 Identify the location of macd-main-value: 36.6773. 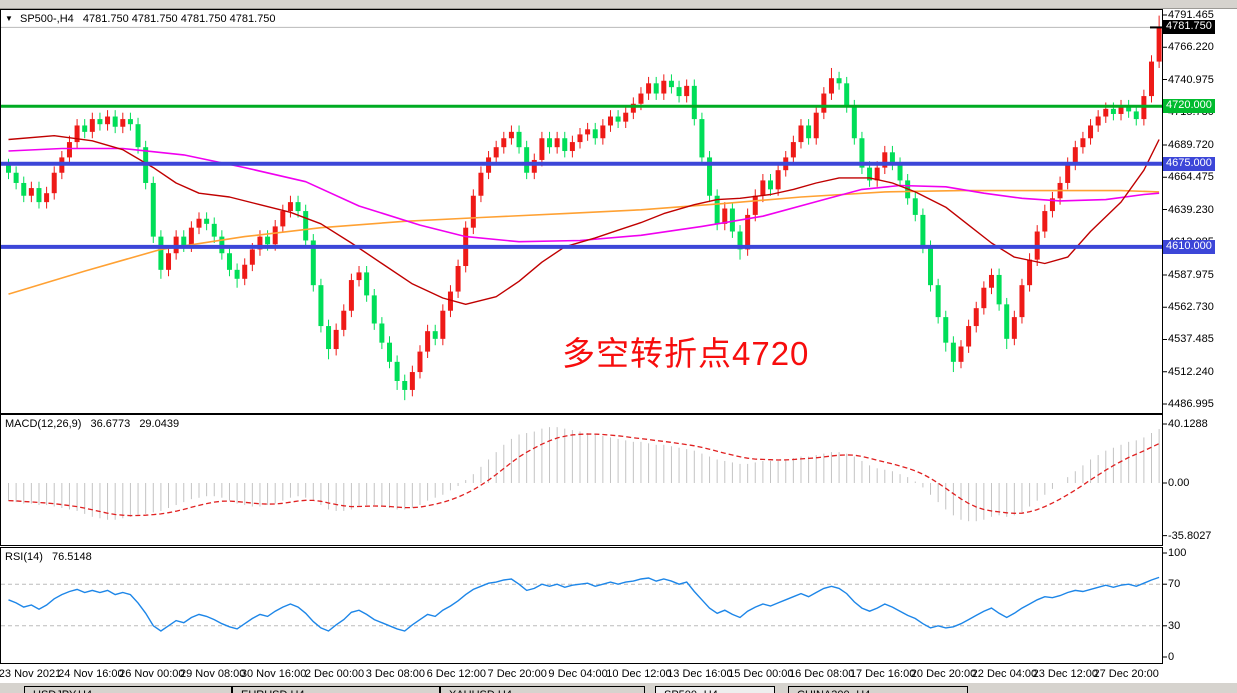
(110, 424).